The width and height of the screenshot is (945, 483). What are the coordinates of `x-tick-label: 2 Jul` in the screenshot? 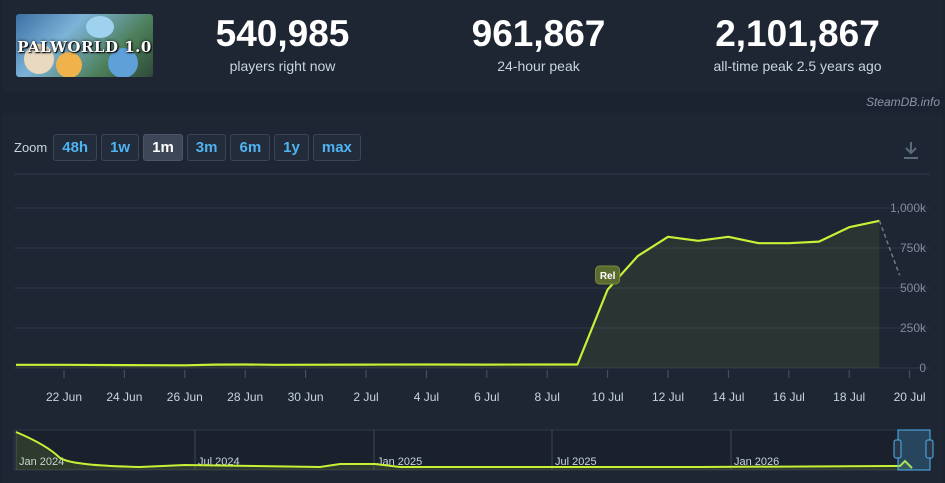 It's located at (365, 397).